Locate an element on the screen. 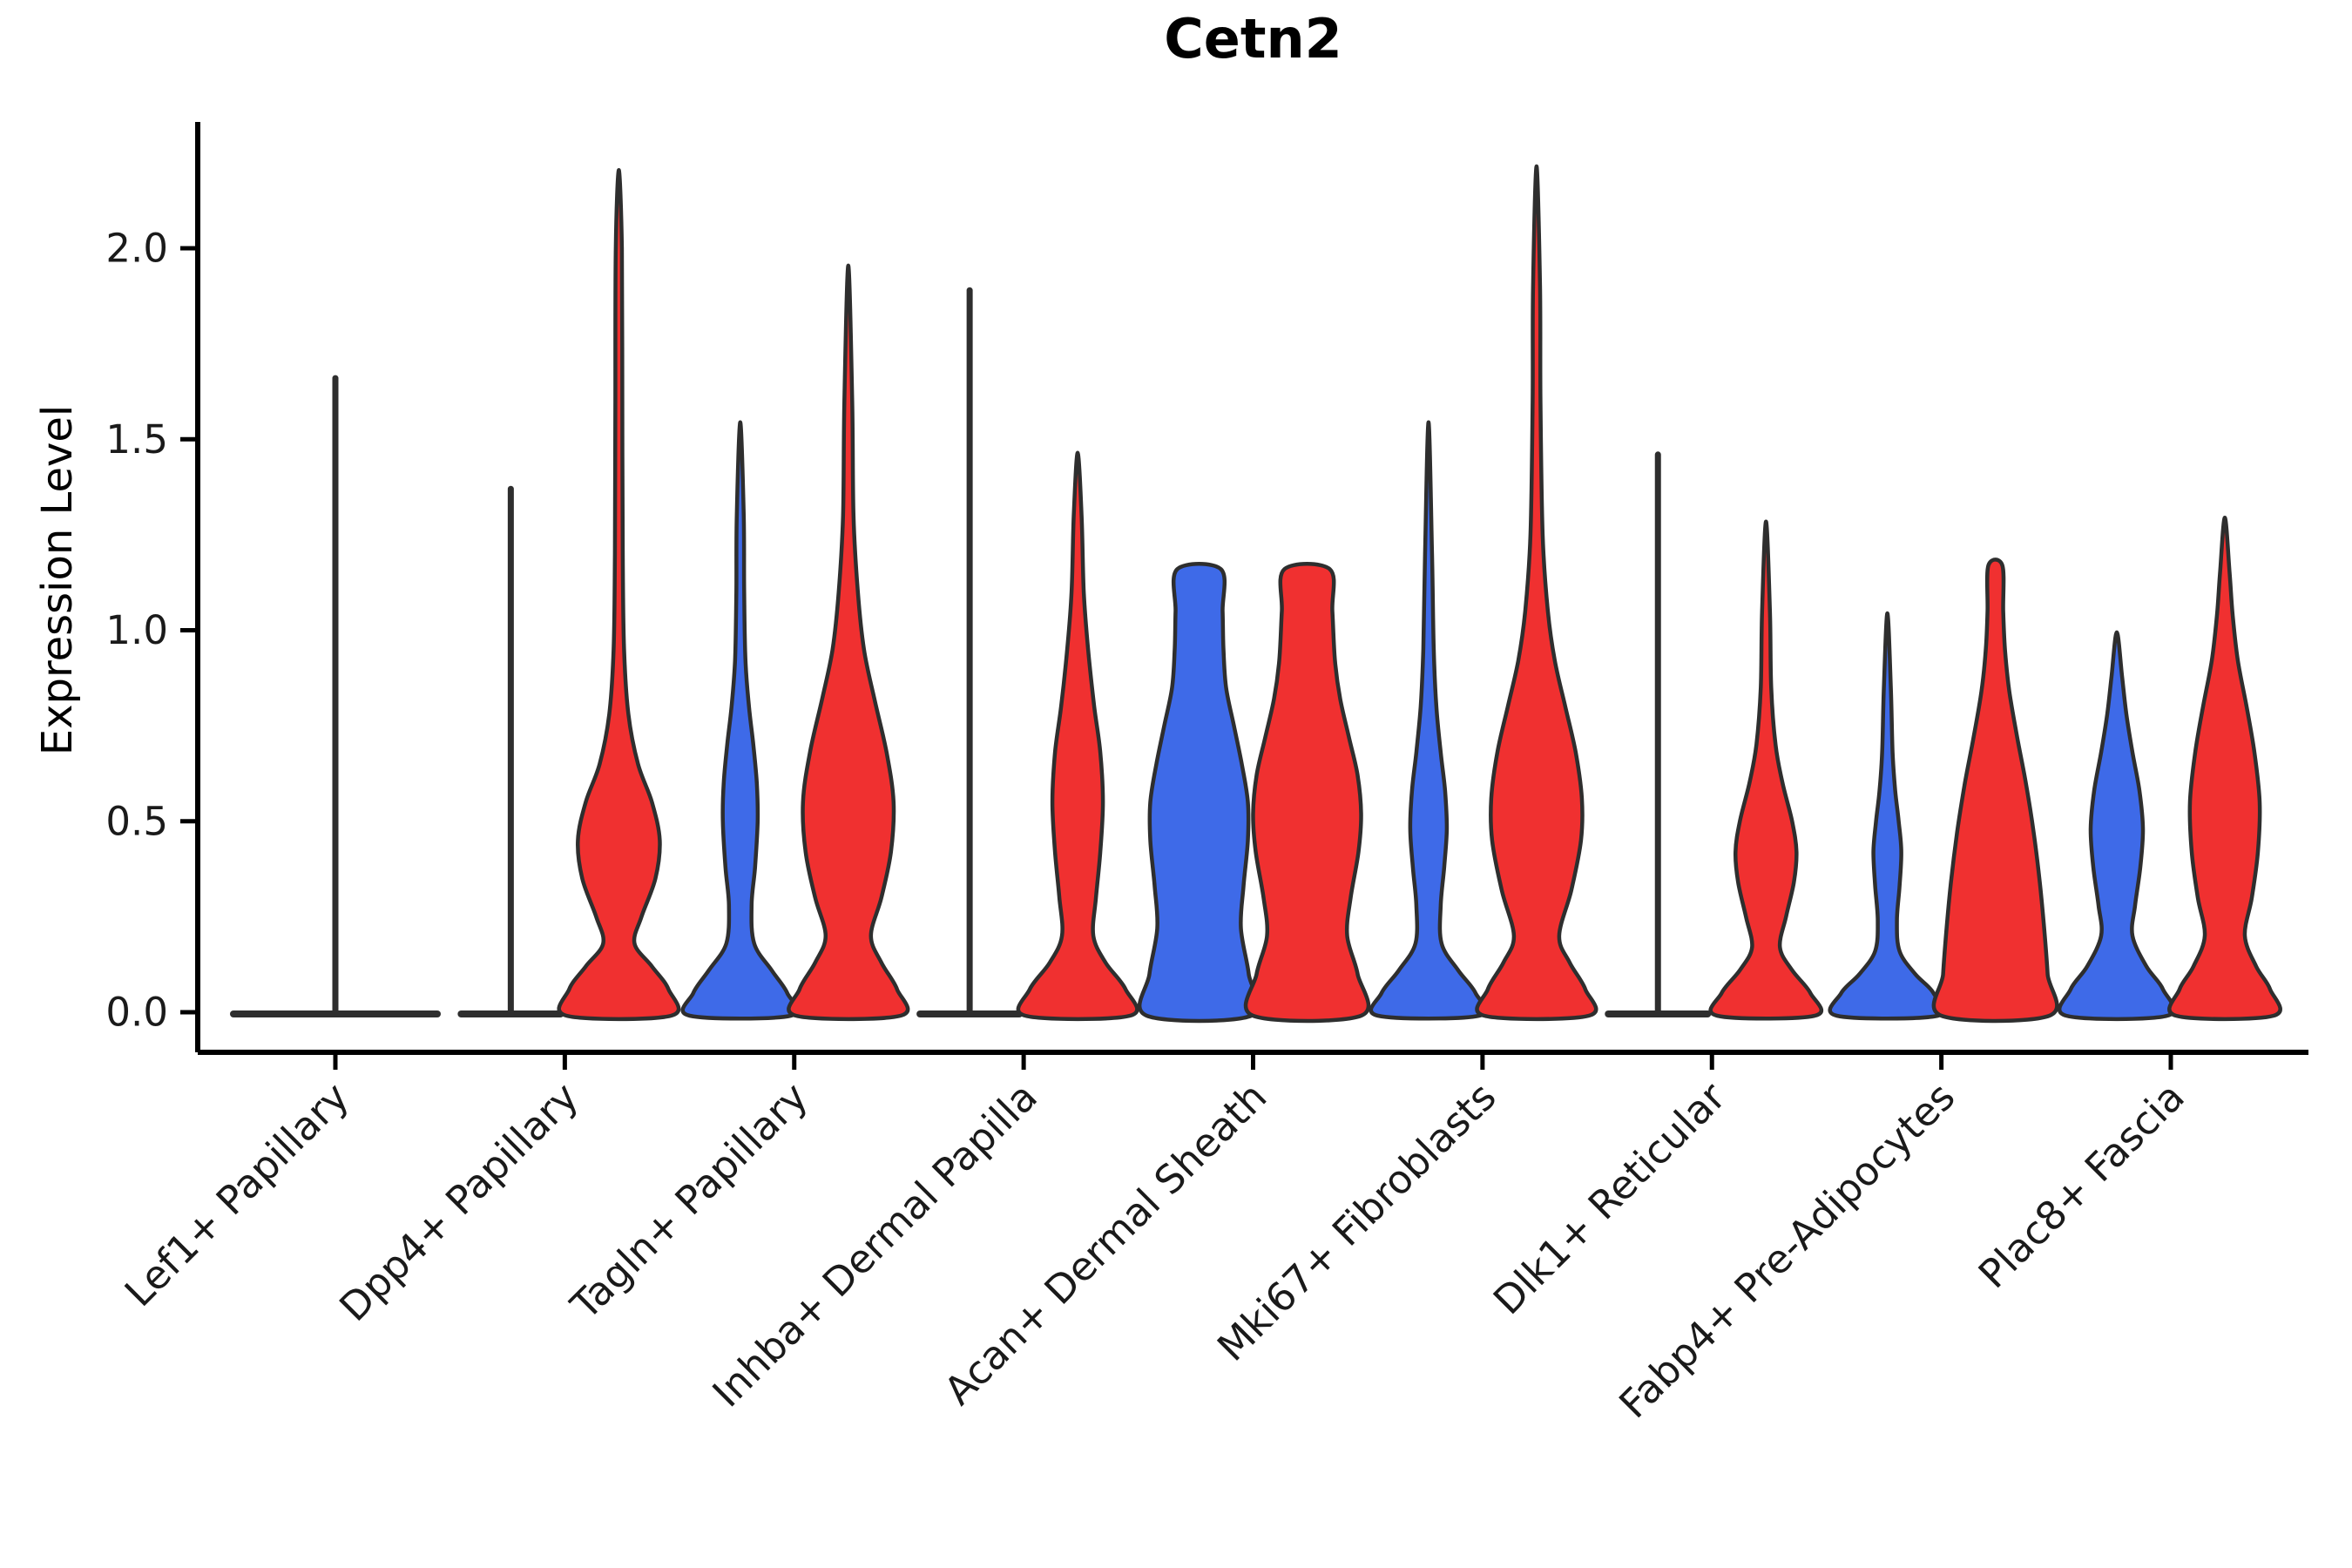  y-tick-label: 1.0 is located at coordinates (136, 630).